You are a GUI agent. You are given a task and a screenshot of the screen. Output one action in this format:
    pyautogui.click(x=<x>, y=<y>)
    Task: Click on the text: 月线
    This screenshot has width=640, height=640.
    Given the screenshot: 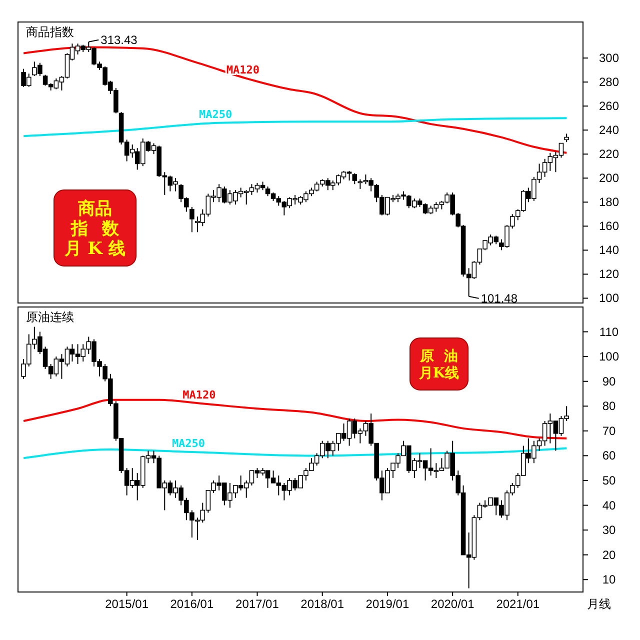 What is the action you would take?
    pyautogui.click(x=599, y=604)
    